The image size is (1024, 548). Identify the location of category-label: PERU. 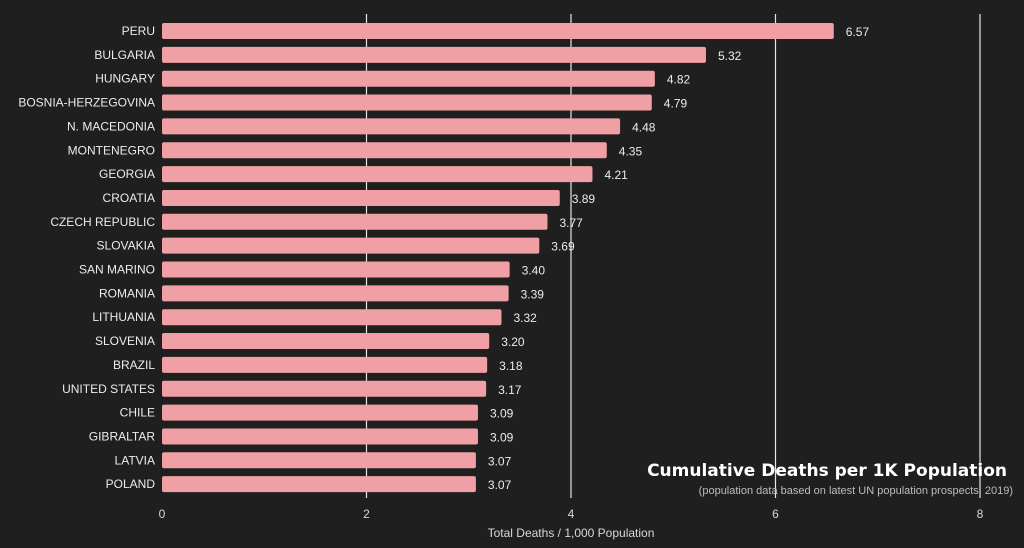
(138, 31).